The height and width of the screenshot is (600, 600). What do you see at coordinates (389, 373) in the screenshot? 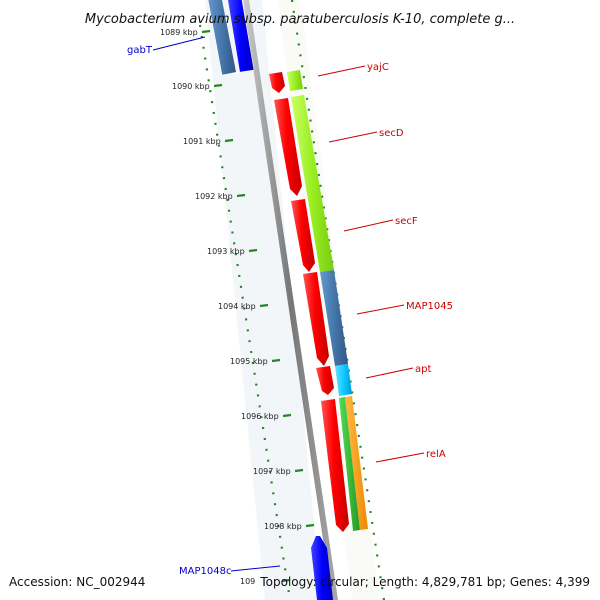
I see `apt-label-leader` at bounding box center [389, 373].